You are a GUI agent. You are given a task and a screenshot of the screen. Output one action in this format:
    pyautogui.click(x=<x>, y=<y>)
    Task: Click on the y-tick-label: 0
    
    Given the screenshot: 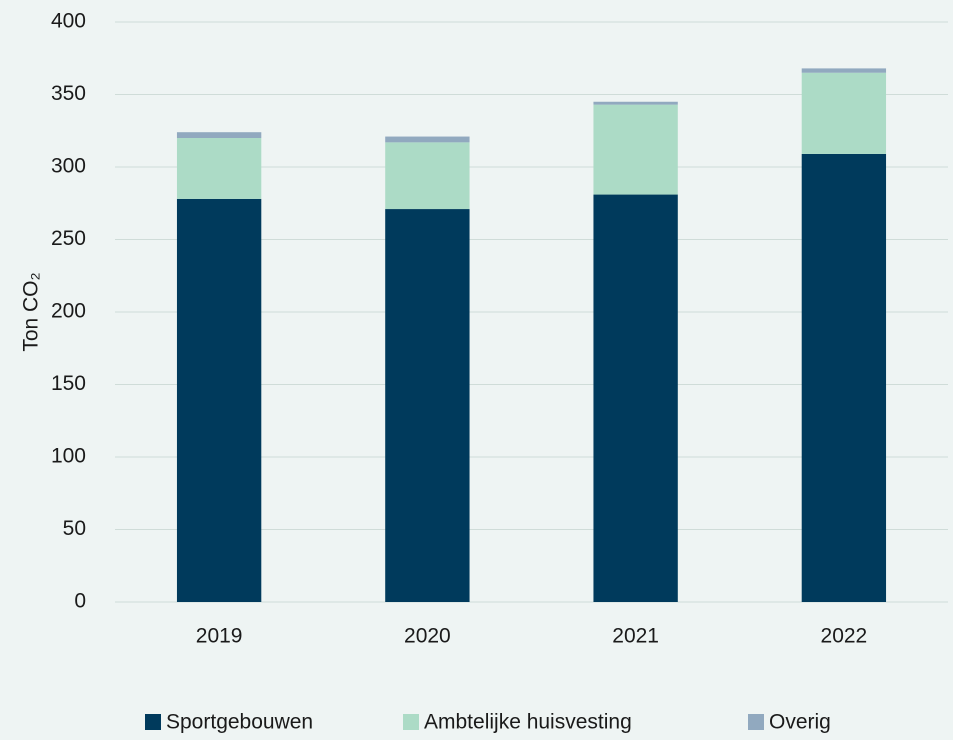 What is the action you would take?
    pyautogui.click(x=80, y=601)
    